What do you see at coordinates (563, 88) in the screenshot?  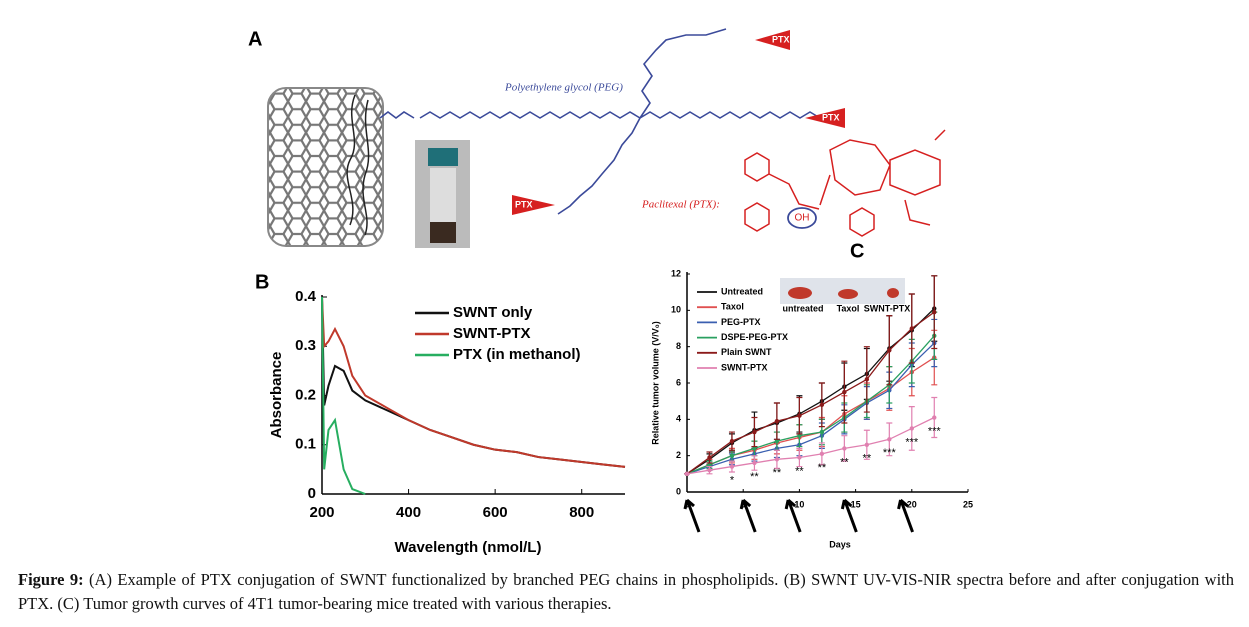 I see `peg-label: Polyethylene glycol (PEG)` at bounding box center [563, 88].